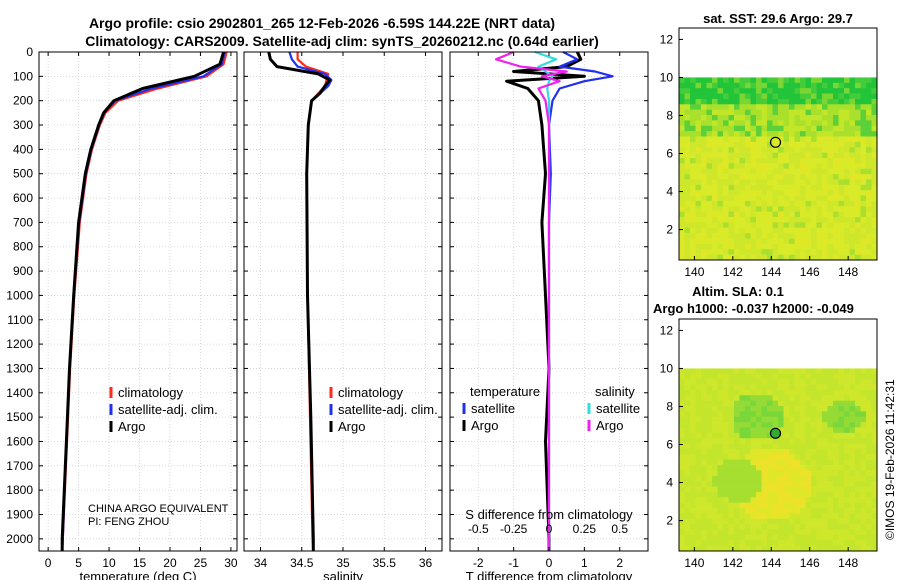  What do you see at coordinates (140, 563) in the screenshot?
I see `x-tick-label: 15` at bounding box center [140, 563].